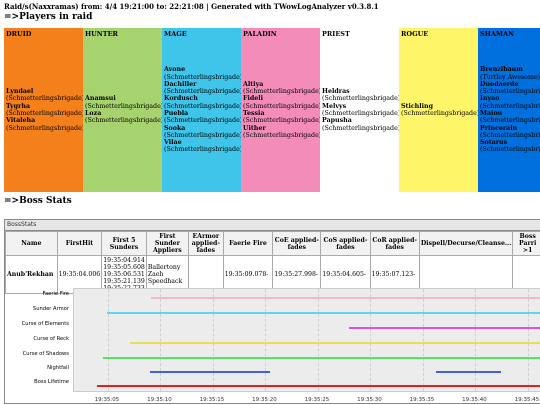 The width and height of the screenshot is (540, 405). What do you see at coordinates (50, 309) in the screenshot?
I see `timeline-row-label: Sunder Armor` at bounding box center [50, 309].